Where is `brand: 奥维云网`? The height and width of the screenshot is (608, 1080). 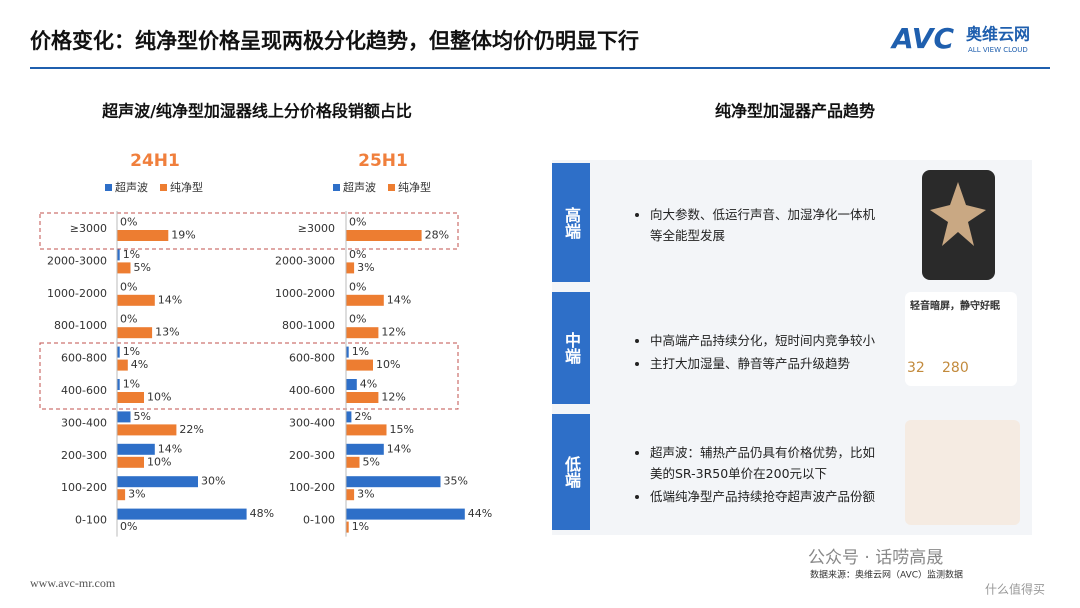 brand: 奥维云网 is located at coordinates (998, 34).